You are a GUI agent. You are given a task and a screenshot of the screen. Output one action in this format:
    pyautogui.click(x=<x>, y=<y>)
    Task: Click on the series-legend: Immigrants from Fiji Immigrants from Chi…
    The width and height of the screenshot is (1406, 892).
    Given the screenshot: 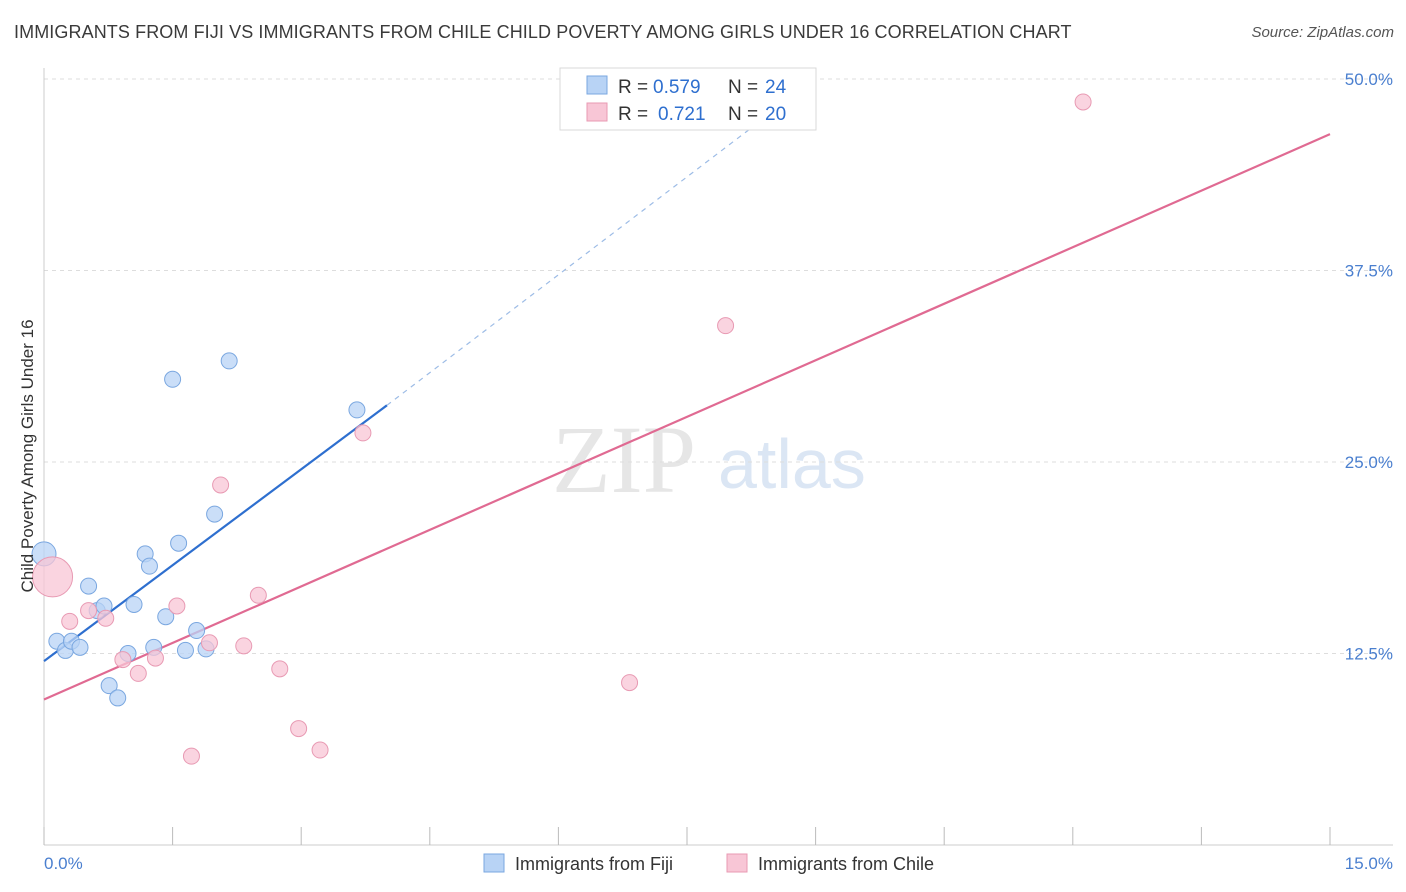 What is the action you would take?
    pyautogui.click(x=708, y=863)
    